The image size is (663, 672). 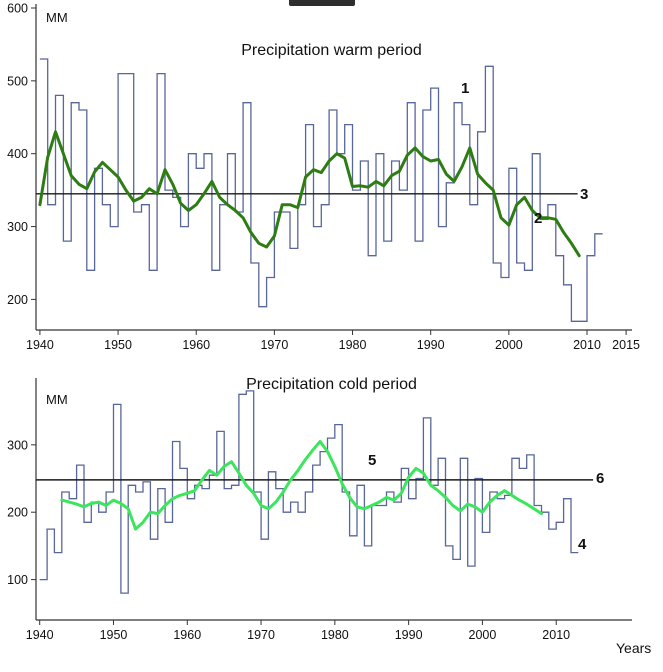 I want to click on cold-unit-label: MM, so click(x=57, y=399).